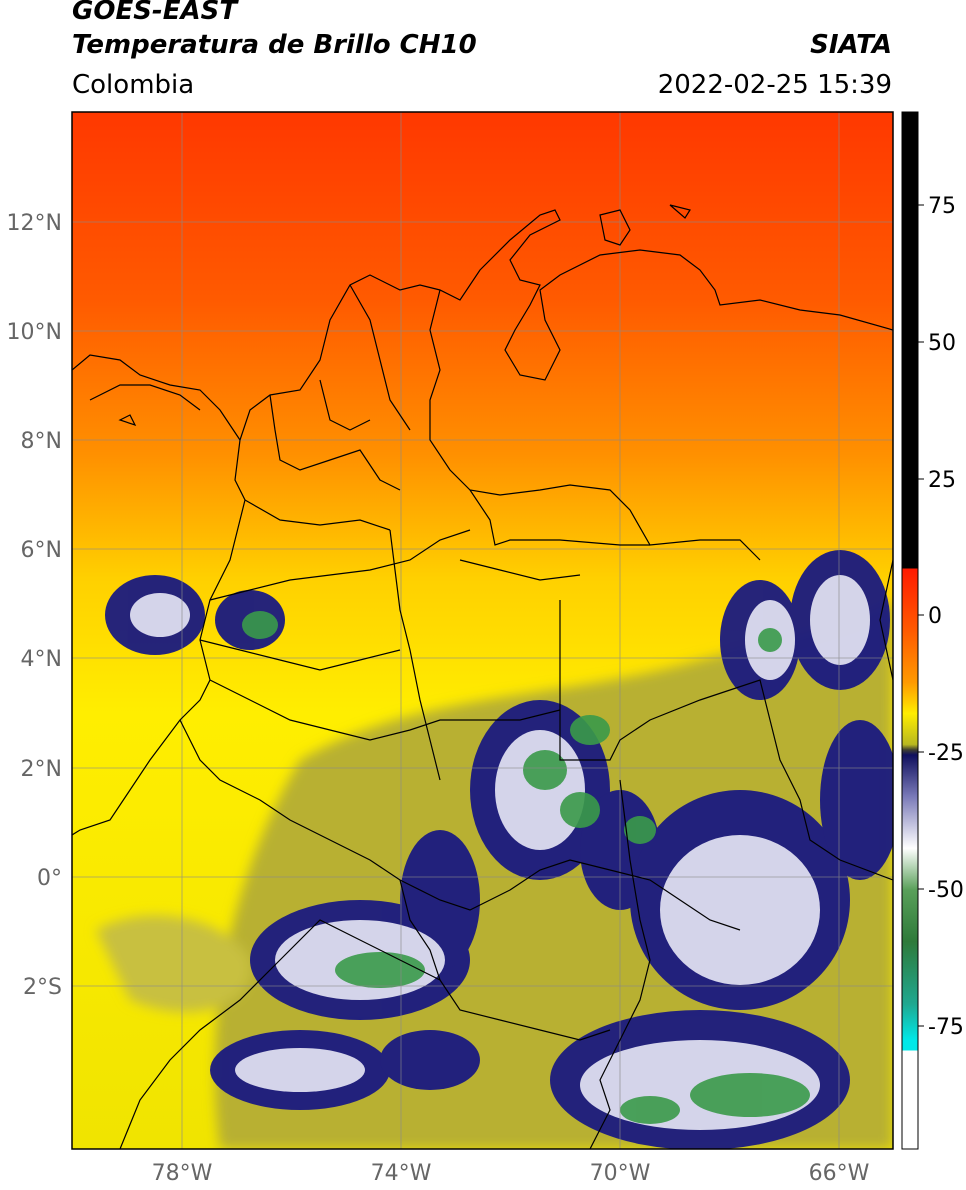 The width and height of the screenshot is (966, 1190). I want to click on lat-label: 2°N, so click(41, 769).